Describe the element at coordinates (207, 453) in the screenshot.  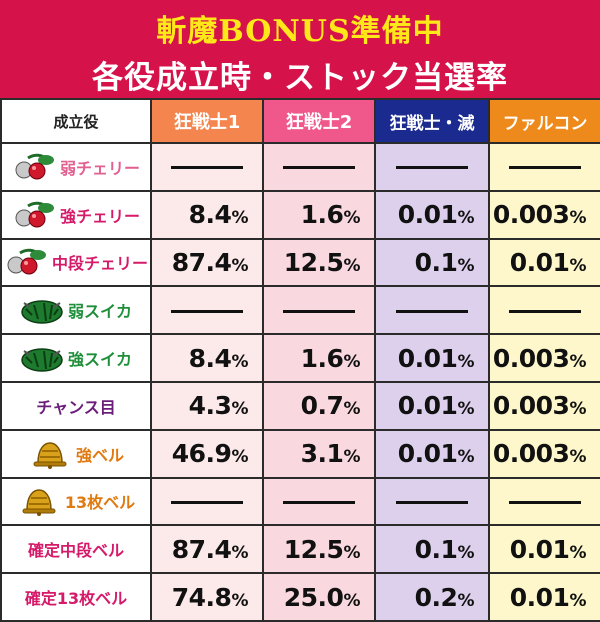
I see `probability-cell: 46.9%` at that location.